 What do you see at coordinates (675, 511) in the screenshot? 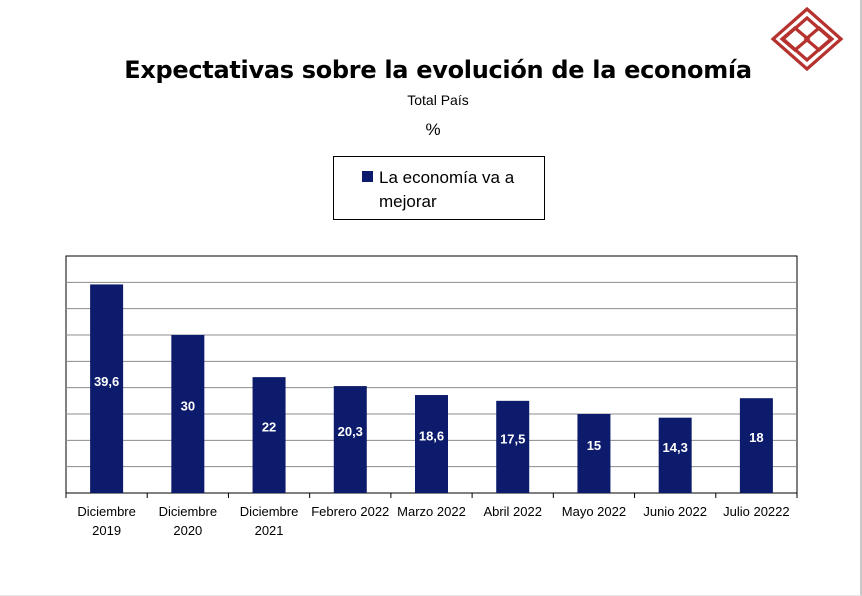
I see `x-tick-label: Junio 2022` at bounding box center [675, 511].